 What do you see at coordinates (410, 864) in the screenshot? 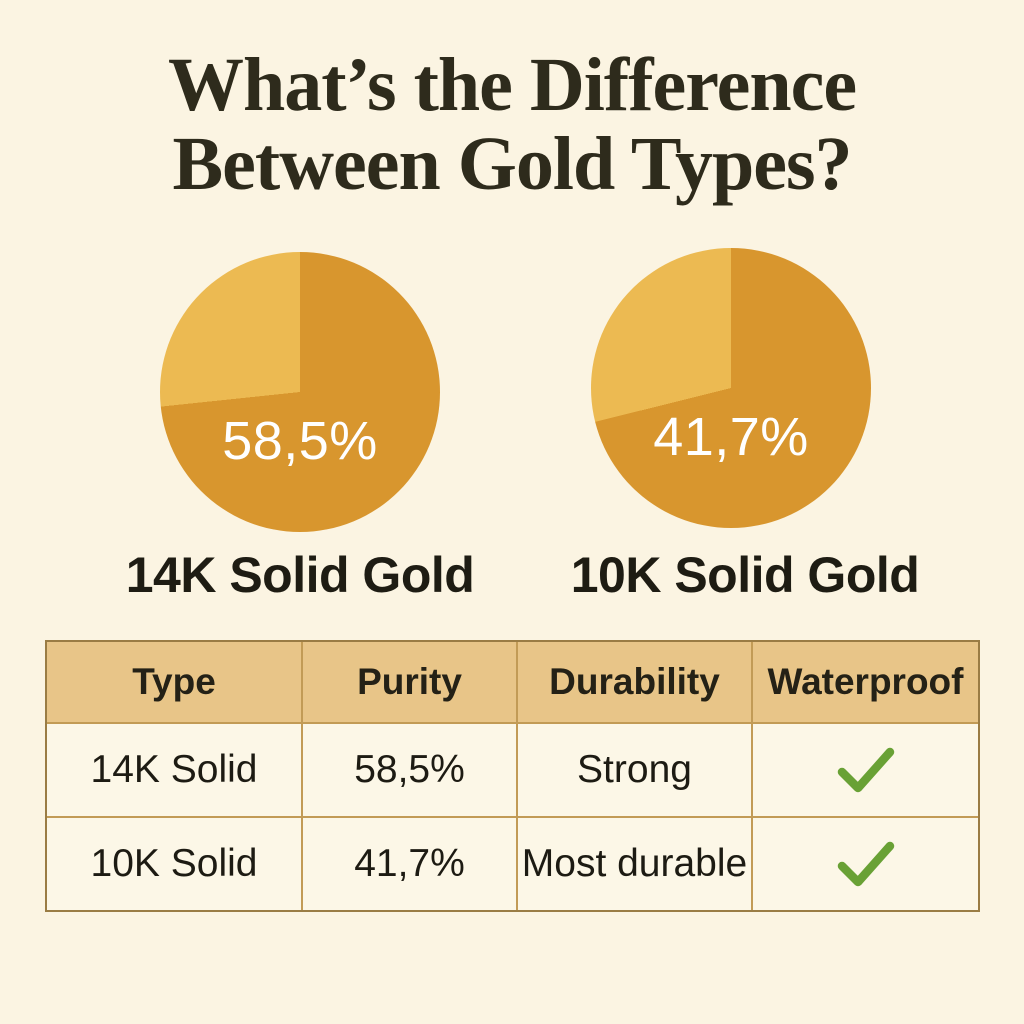
I see `table-cell-purity-10k: 41,7%` at bounding box center [410, 864].